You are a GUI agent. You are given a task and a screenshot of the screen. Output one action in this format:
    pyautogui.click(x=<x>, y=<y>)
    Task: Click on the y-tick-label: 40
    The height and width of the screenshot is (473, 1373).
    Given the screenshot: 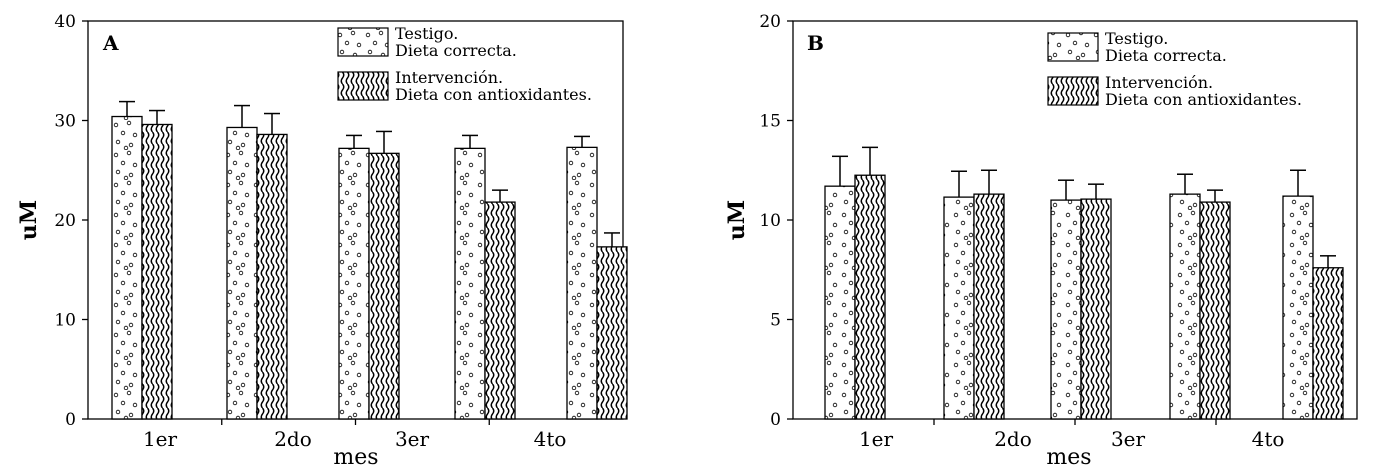 What is the action you would take?
    pyautogui.click(x=65, y=22)
    